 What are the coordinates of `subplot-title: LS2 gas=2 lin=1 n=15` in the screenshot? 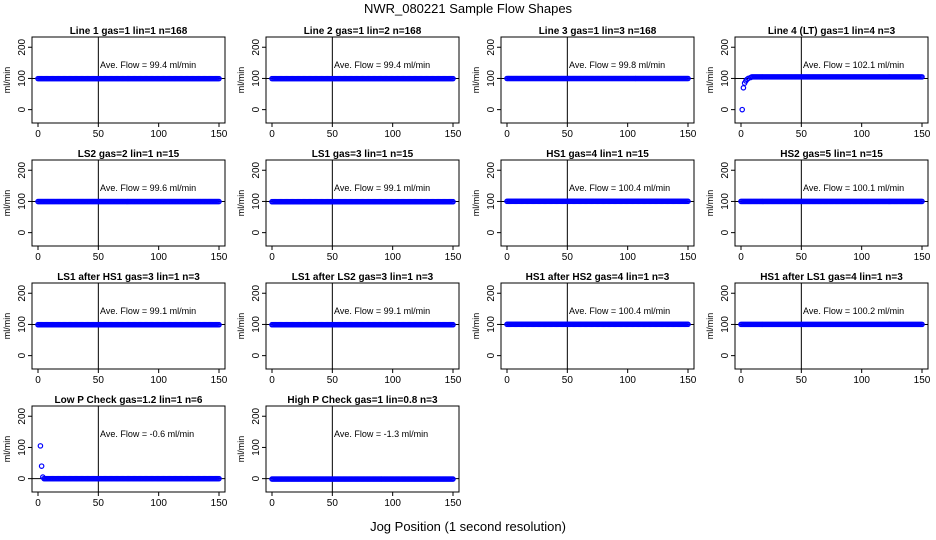 It's located at (129, 154).